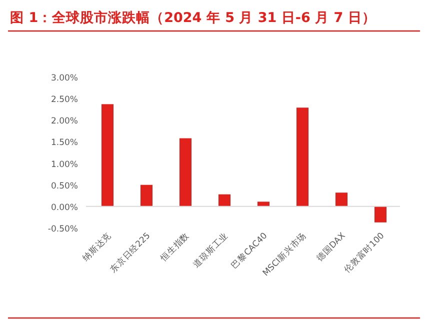 This screenshot has width=427, height=333. Describe the element at coordinates (64, 79) in the screenshot. I see `y-tick-label: 3.00%` at that location.